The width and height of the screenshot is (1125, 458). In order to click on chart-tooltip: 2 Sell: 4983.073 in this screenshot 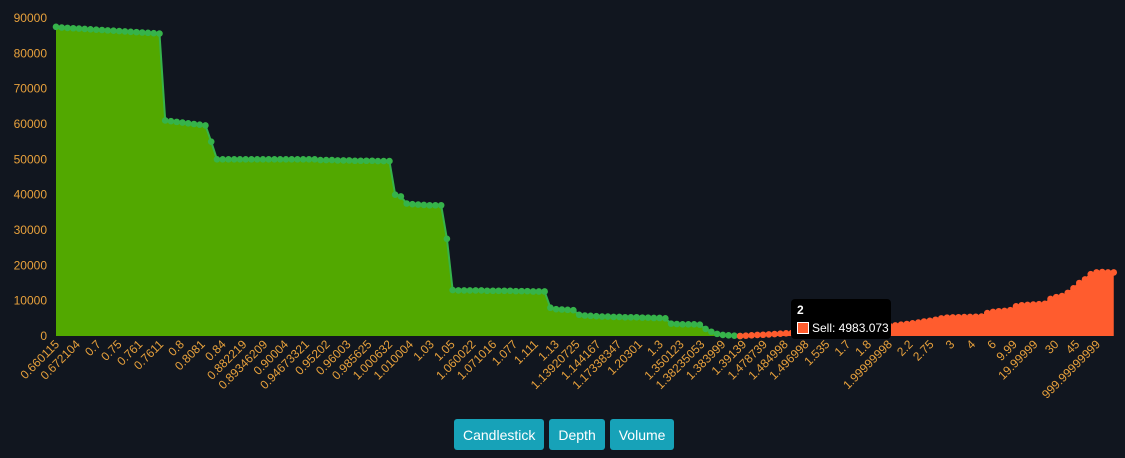, I will do `click(841, 319)`.